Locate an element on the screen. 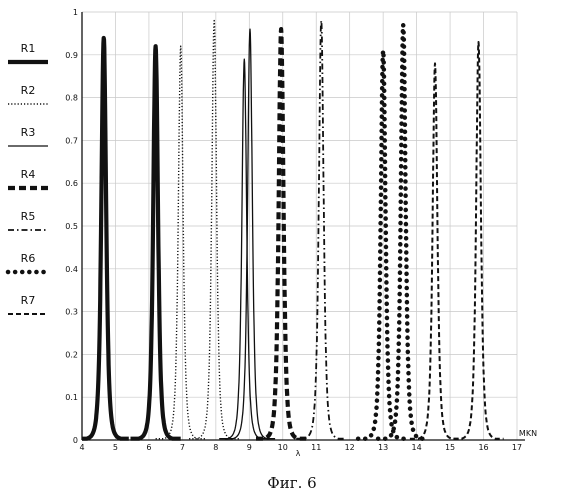  x-axis-unit: MKN is located at coordinates (528, 433).